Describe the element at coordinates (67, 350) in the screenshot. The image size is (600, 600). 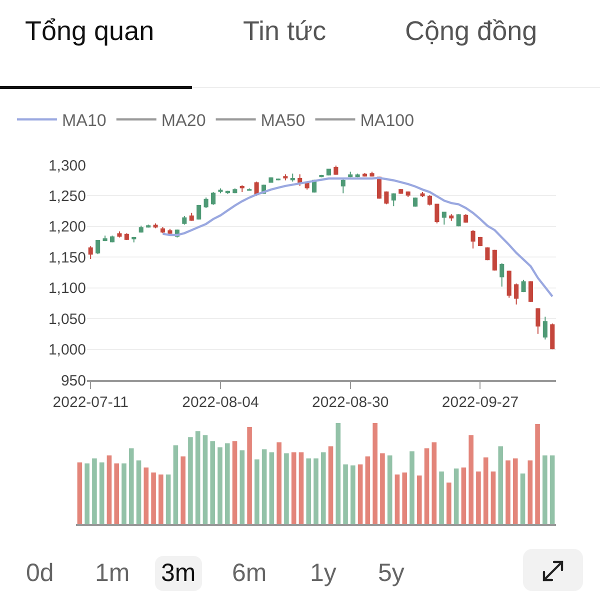
I see `y-tick-label: 1,000` at that location.